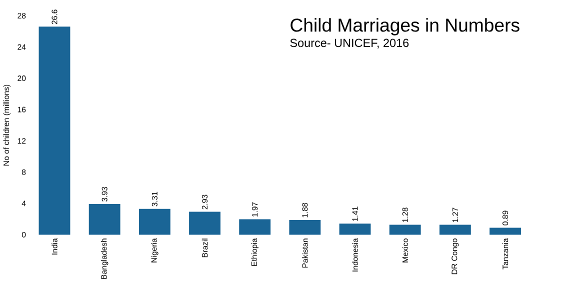 Image resolution: width=575 pixels, height=306 pixels. What do you see at coordinates (405, 27) in the screenshot?
I see `chart-title: Child Marriages in Numbers` at bounding box center [405, 27].